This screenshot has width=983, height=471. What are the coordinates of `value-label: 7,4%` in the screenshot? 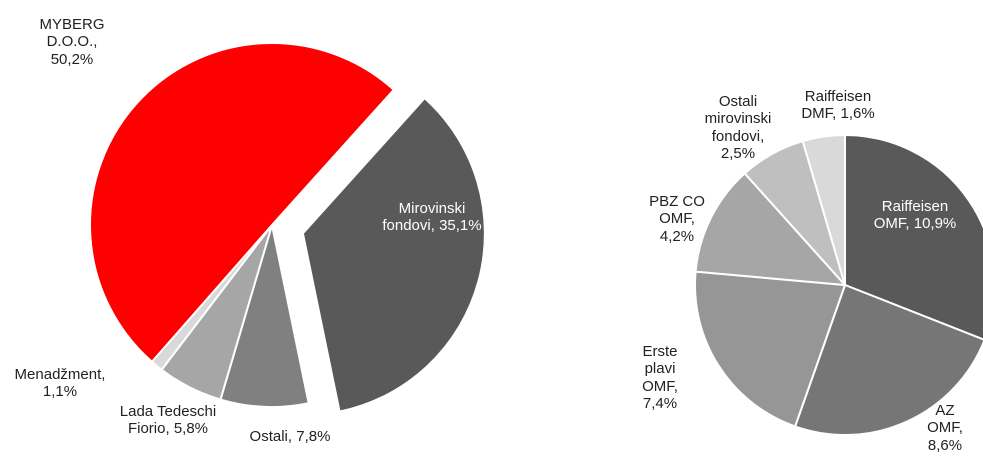 It's located at (660, 403).